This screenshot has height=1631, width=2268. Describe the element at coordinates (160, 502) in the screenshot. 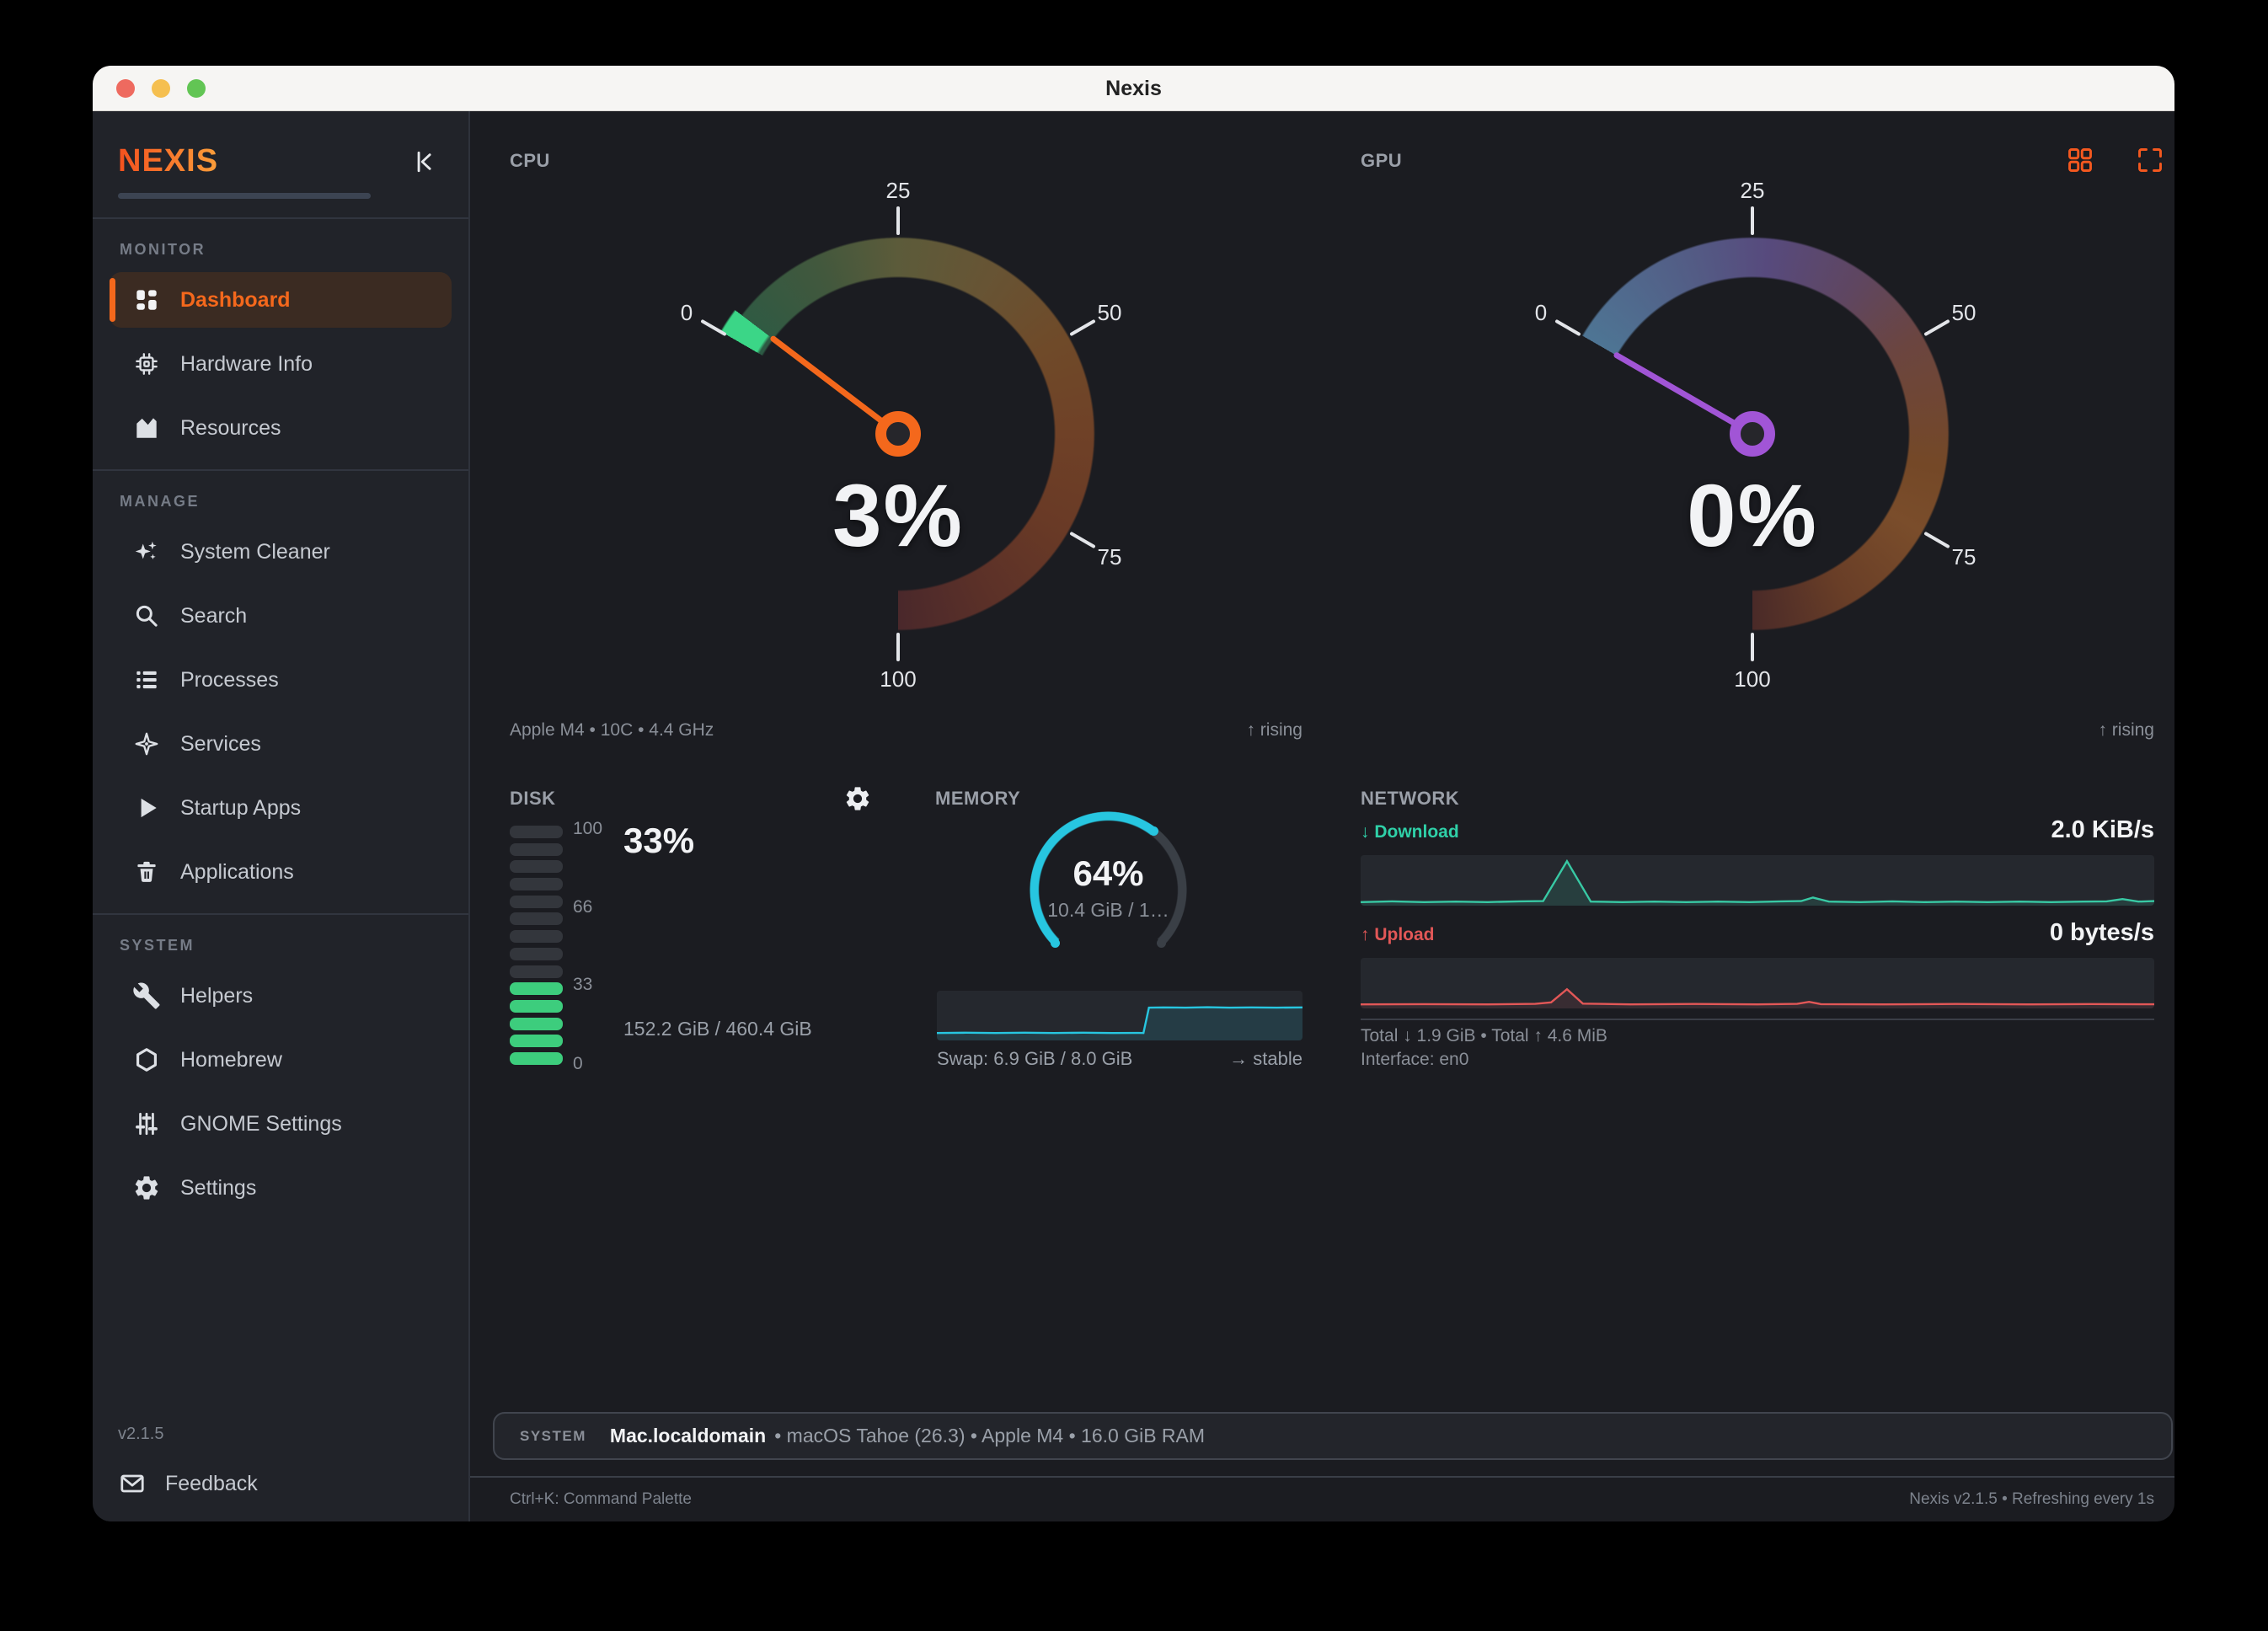

I see `sidebar-section-manage: MANAGE` at that location.